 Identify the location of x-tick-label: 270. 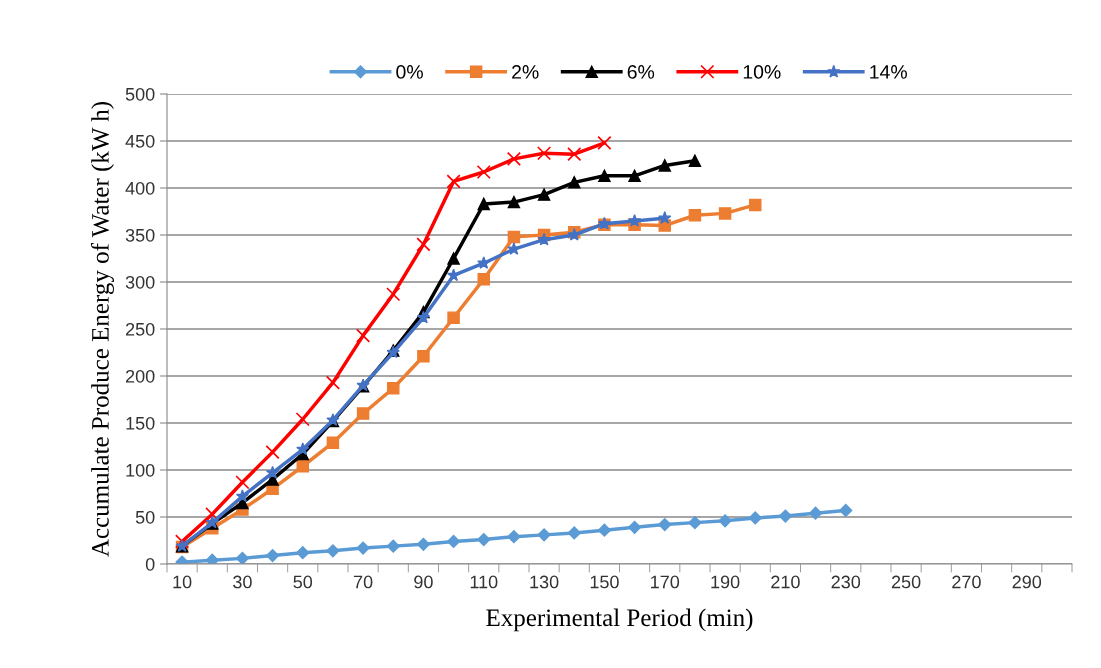
(966, 582).